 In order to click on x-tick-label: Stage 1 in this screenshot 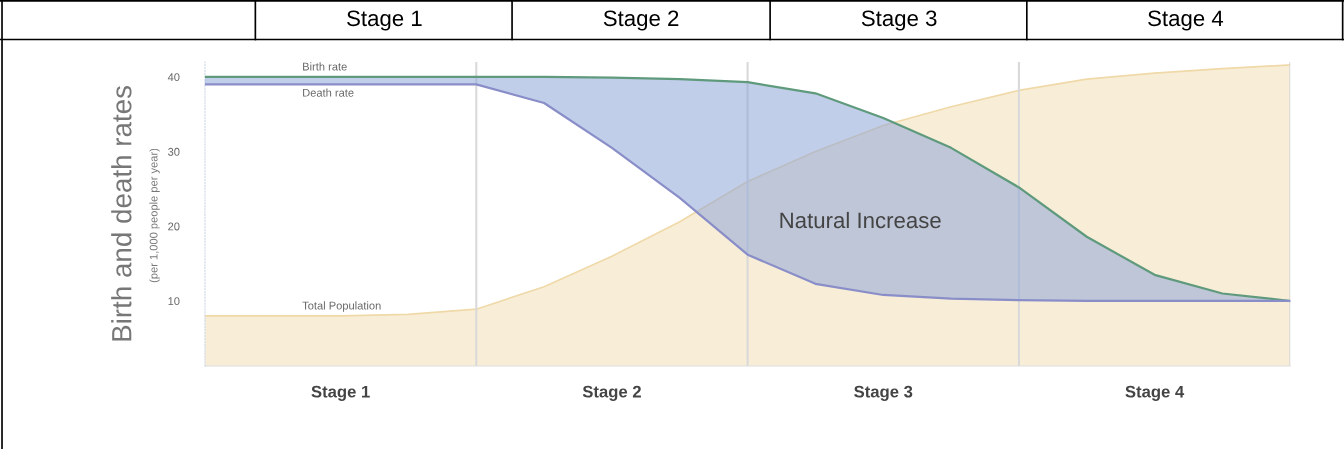, I will do `click(340, 393)`.